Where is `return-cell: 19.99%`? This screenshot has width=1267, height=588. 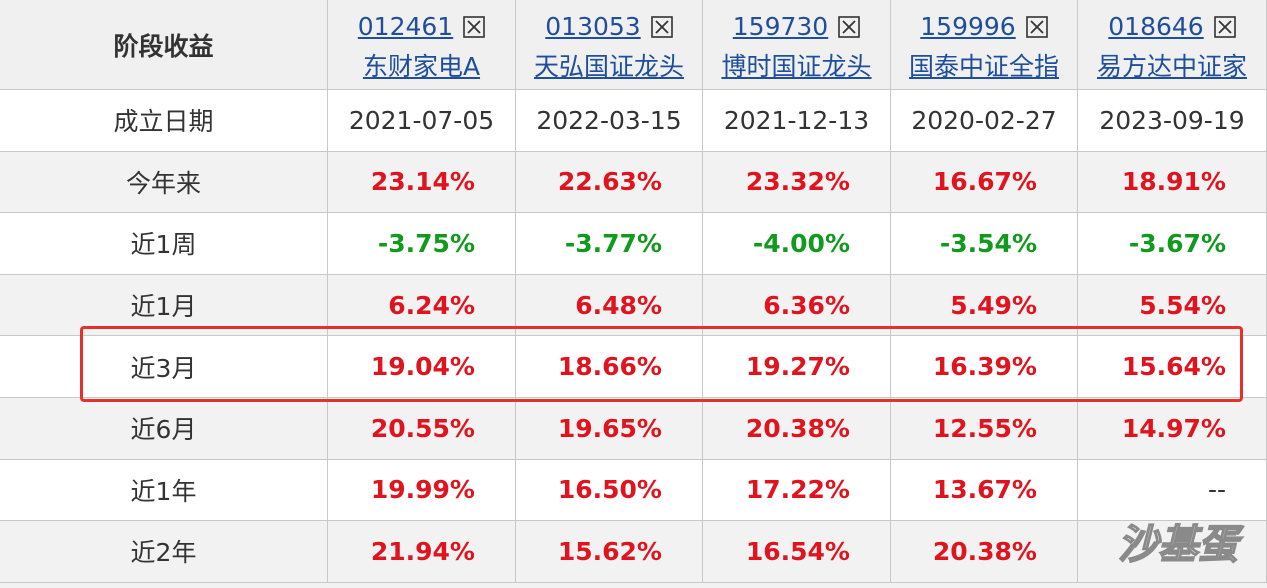 return-cell: 19.99% is located at coordinates (422, 490).